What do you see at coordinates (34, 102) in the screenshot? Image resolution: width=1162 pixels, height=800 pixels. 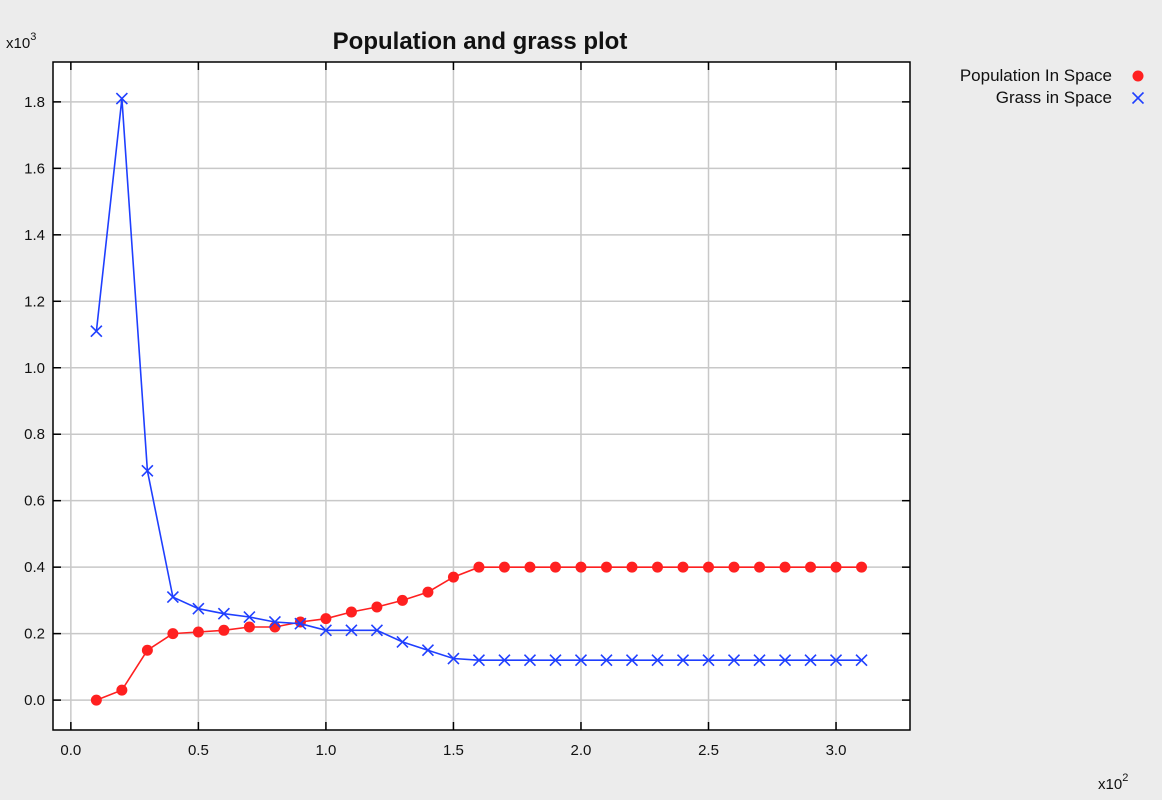 I see `y-tick-label: 1.8` at bounding box center [34, 102].